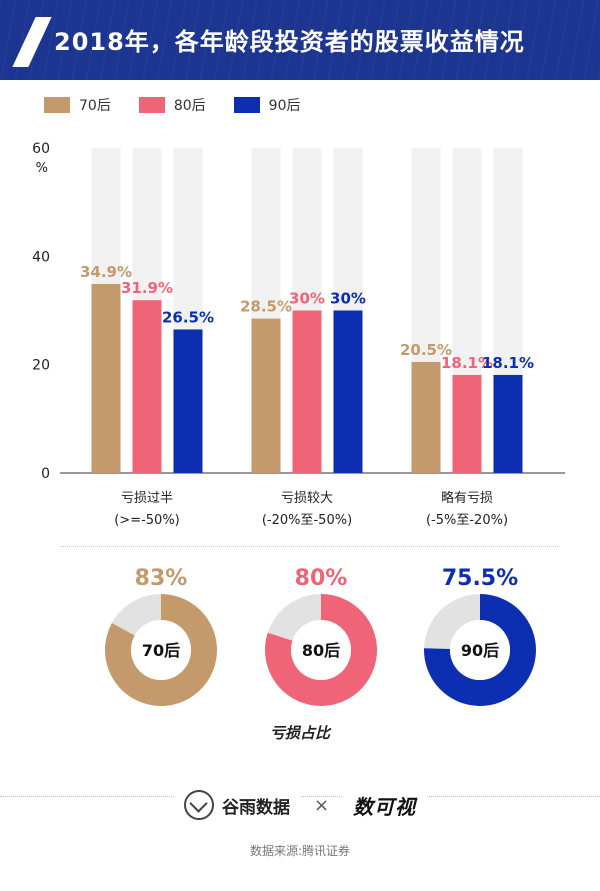  Describe the element at coordinates (307, 498) in the screenshot. I see `x-category-label: 亏损较大` at that location.